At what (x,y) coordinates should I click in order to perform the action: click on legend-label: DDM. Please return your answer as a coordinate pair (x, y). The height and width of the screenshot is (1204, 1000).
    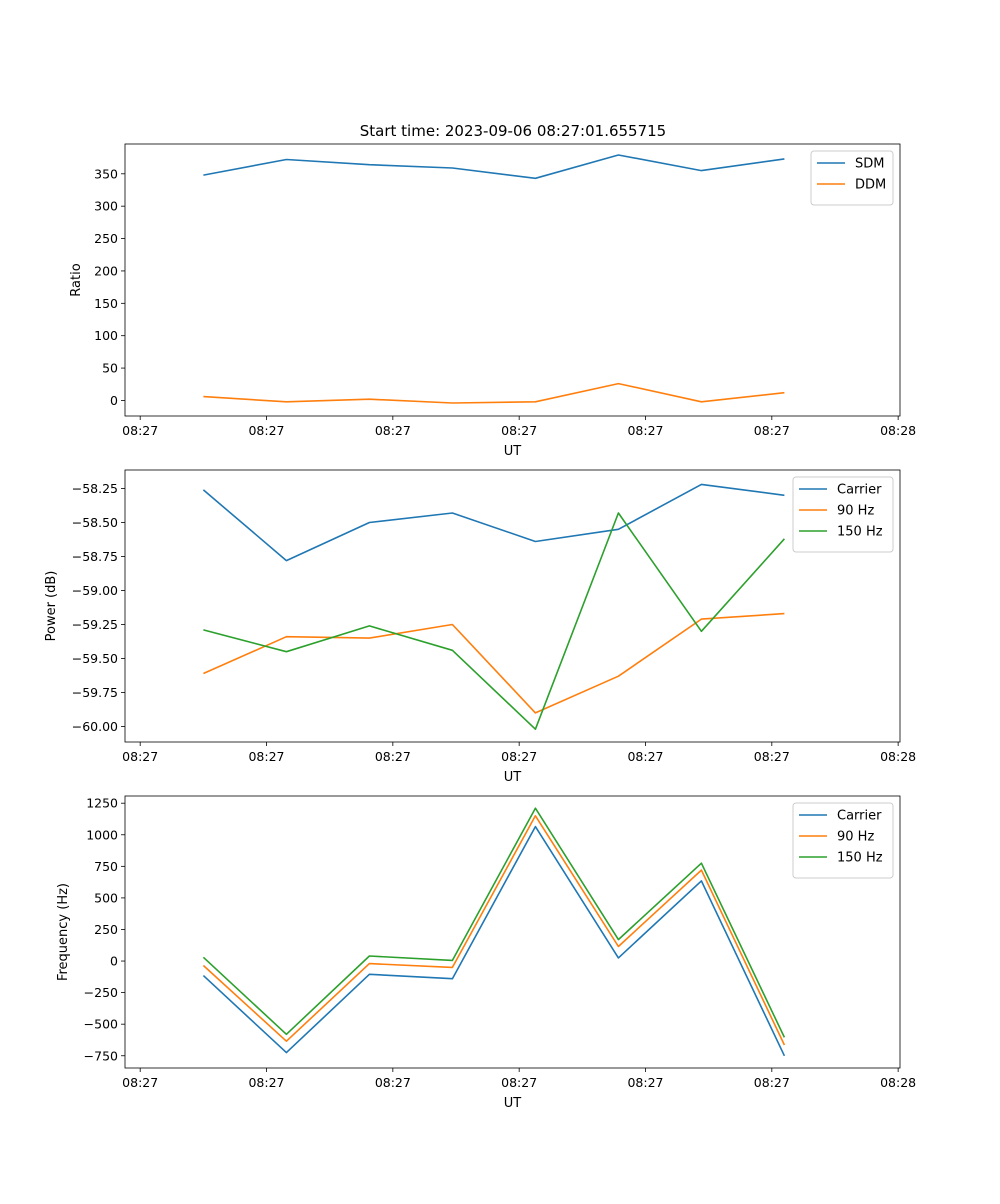
    Looking at the image, I should click on (870, 185).